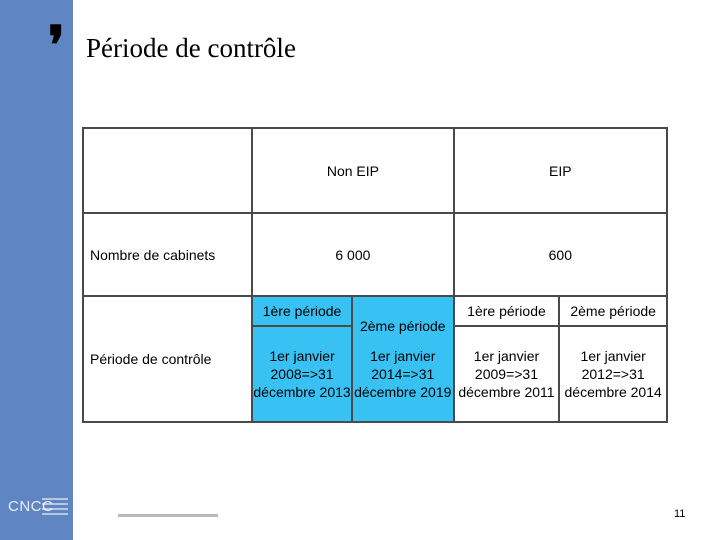  What do you see at coordinates (36, 270) in the screenshot?
I see `sidebar-band: CNCC` at bounding box center [36, 270].